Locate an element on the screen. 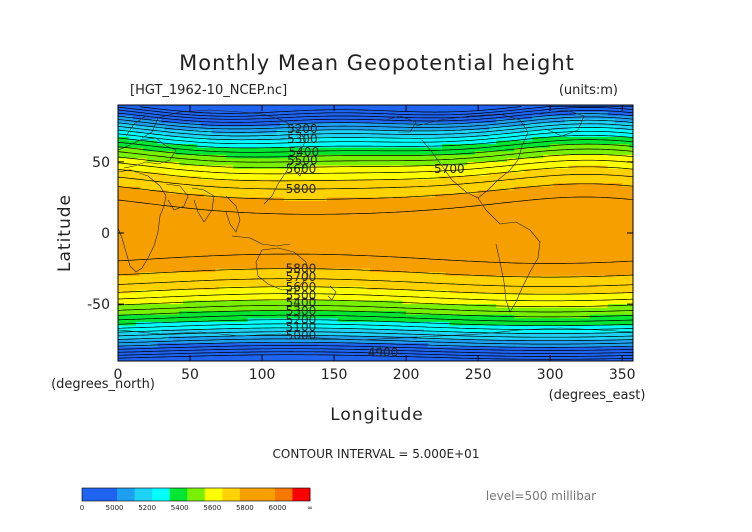 The height and width of the screenshot is (532, 752). contour-label: 5300 is located at coordinates (301, 311).